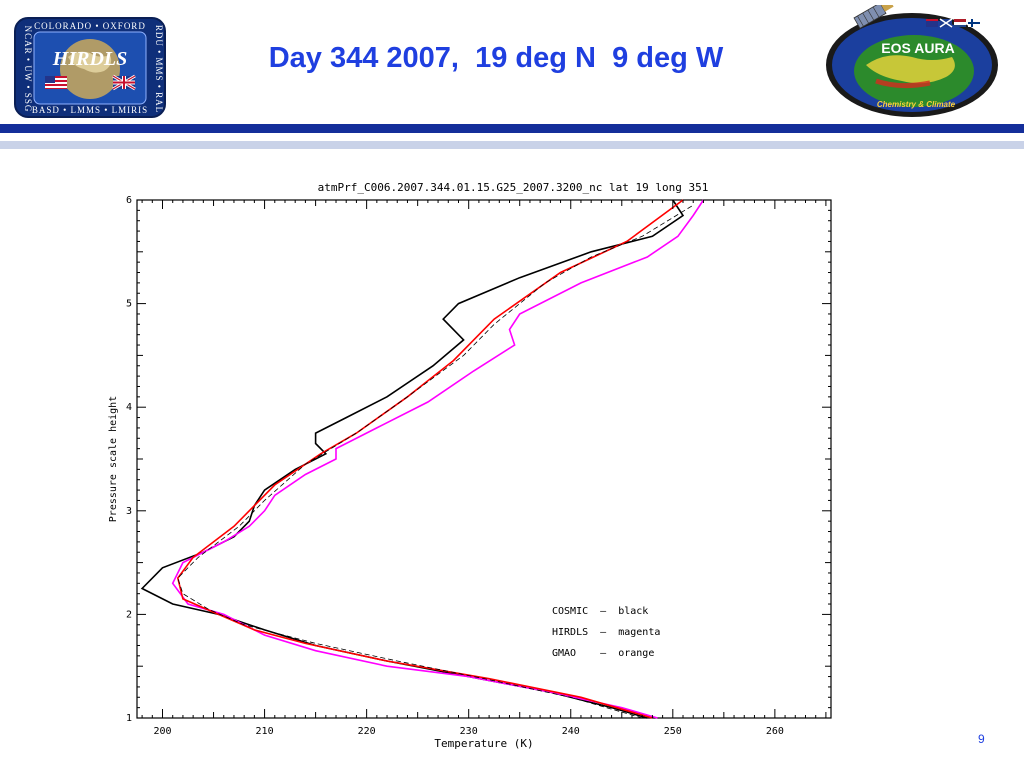 Image resolution: width=1024 pixels, height=768 pixels. I want to click on hirdls-left-side-text: NCAR • UW • SSG, so click(28, 69).